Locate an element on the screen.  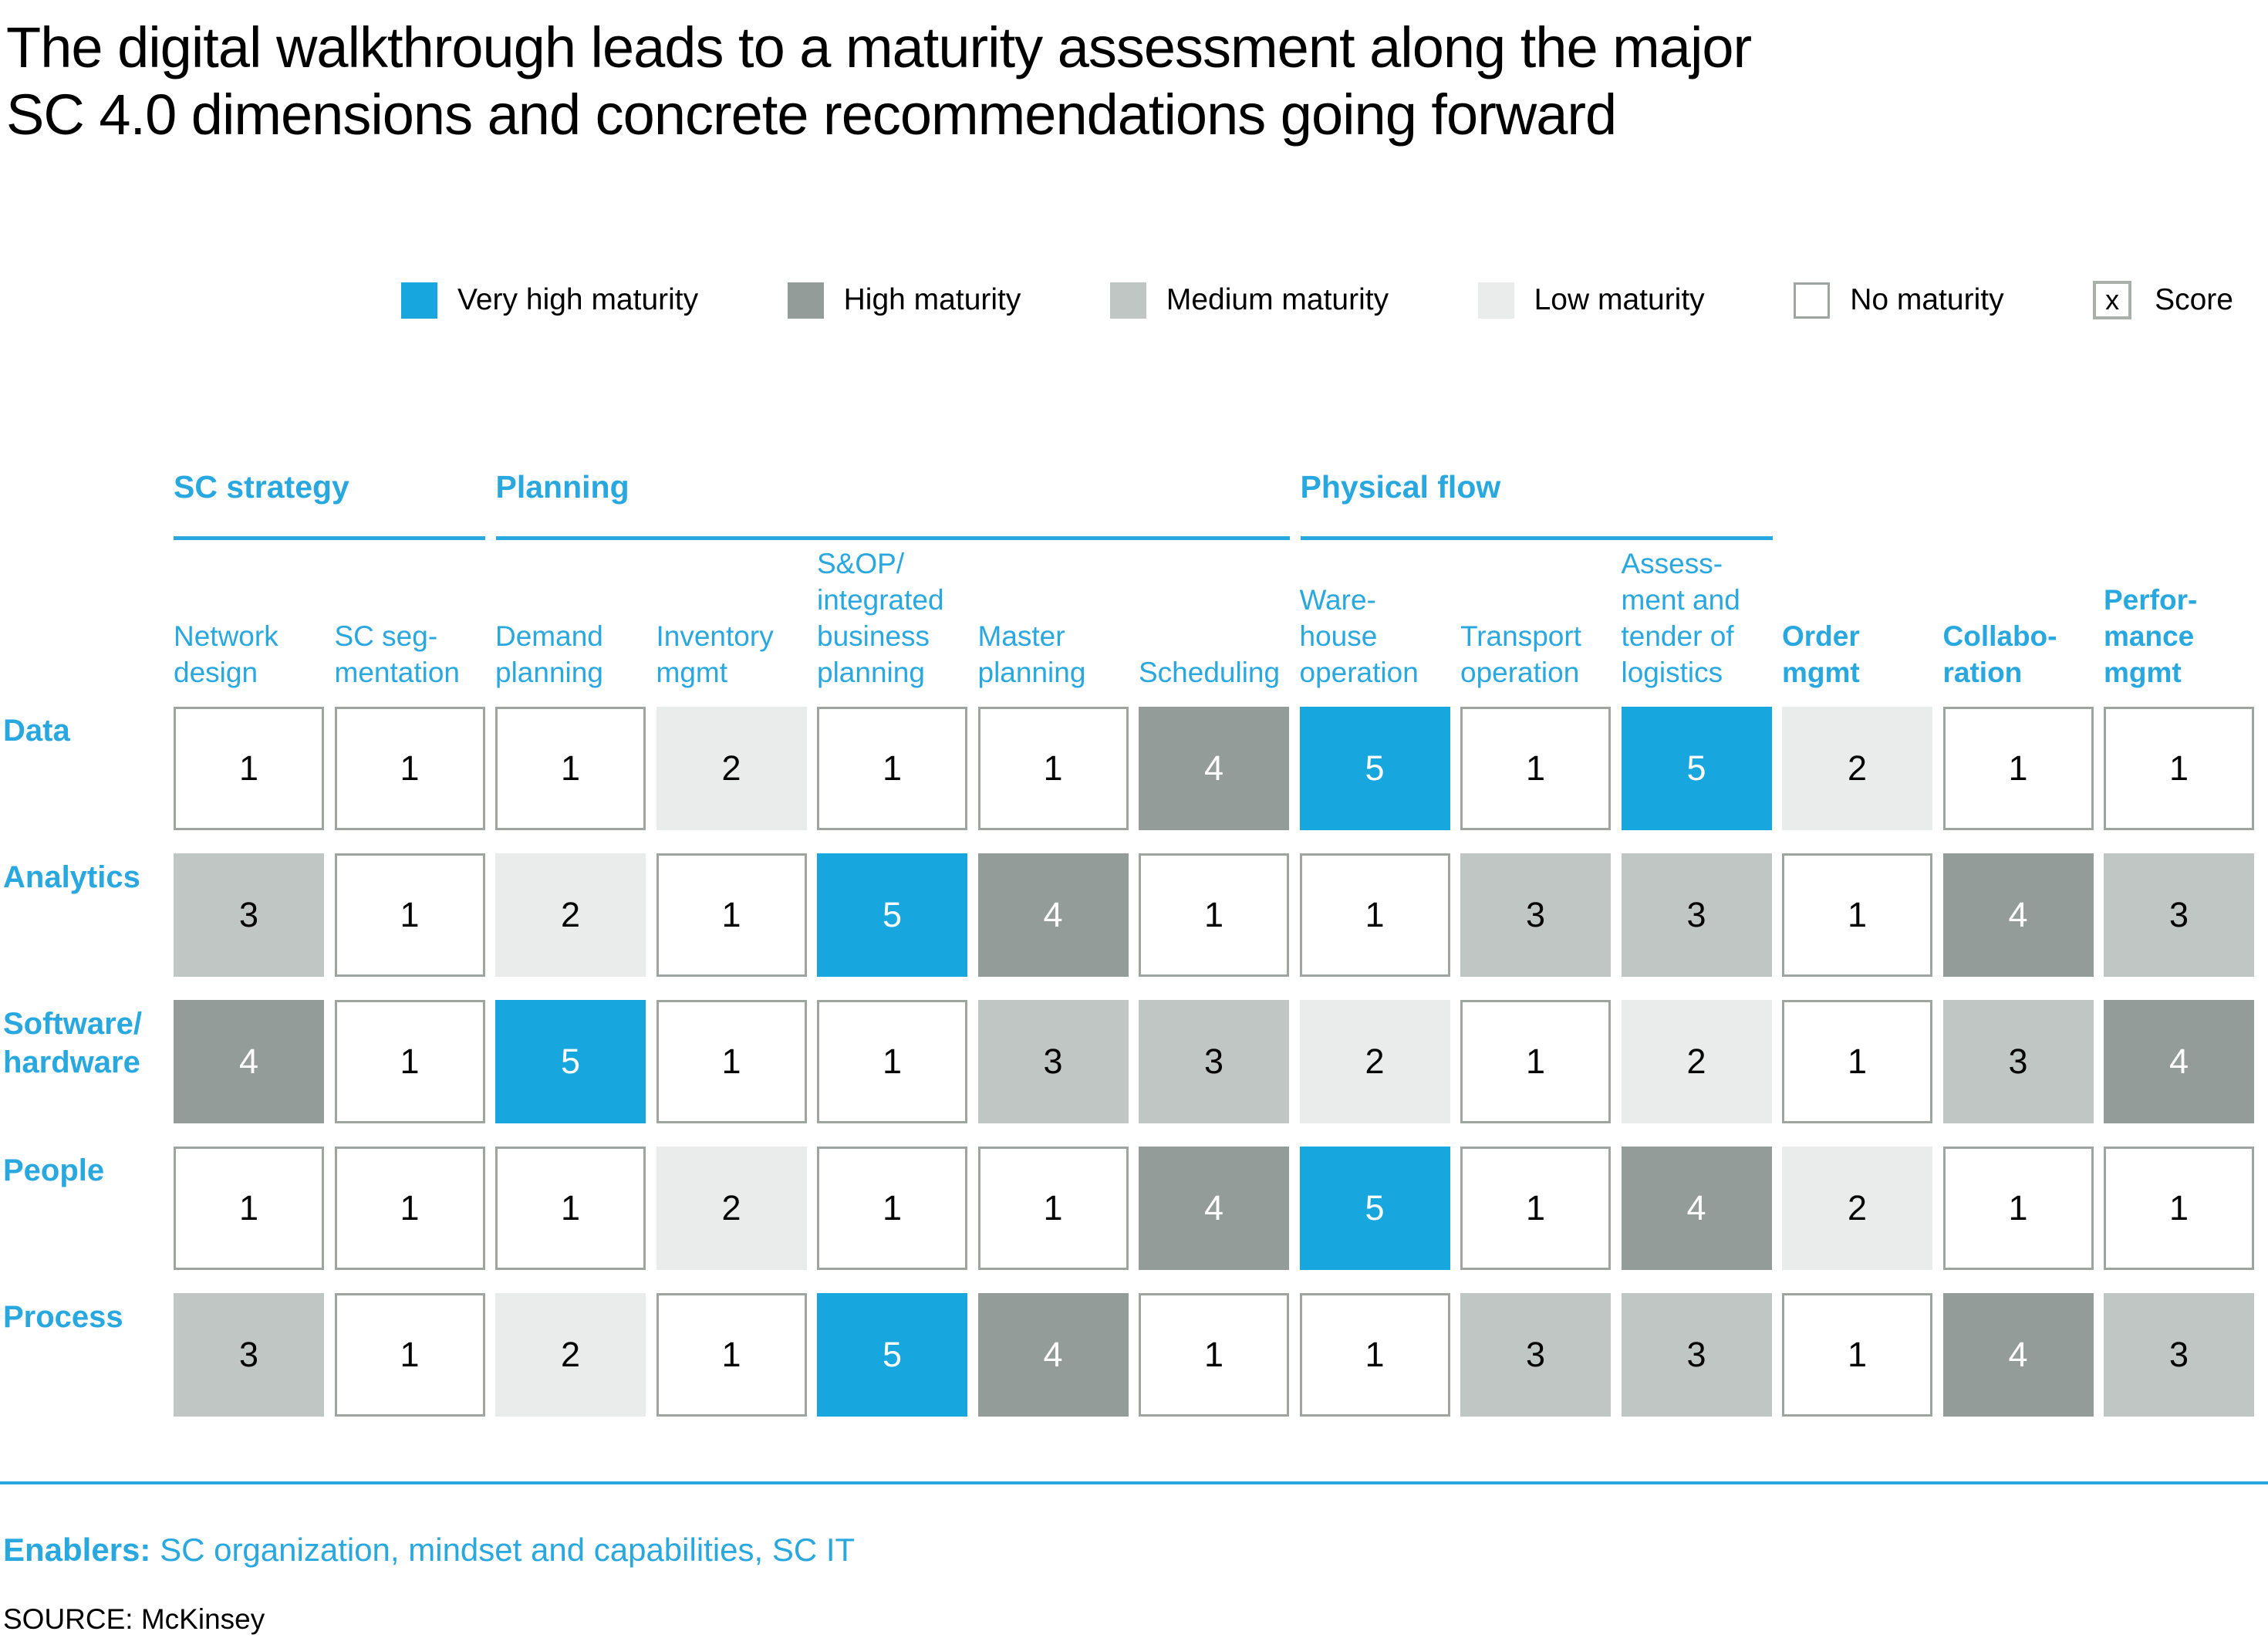
legend-label: Very high maturity is located at coordinates (578, 299).